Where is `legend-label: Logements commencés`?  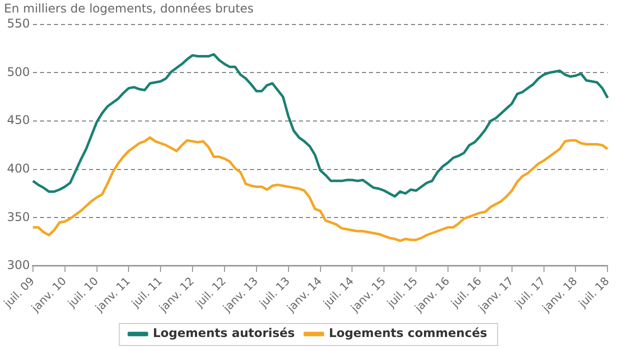 legend-label: Logements commencés is located at coordinates (408, 333).